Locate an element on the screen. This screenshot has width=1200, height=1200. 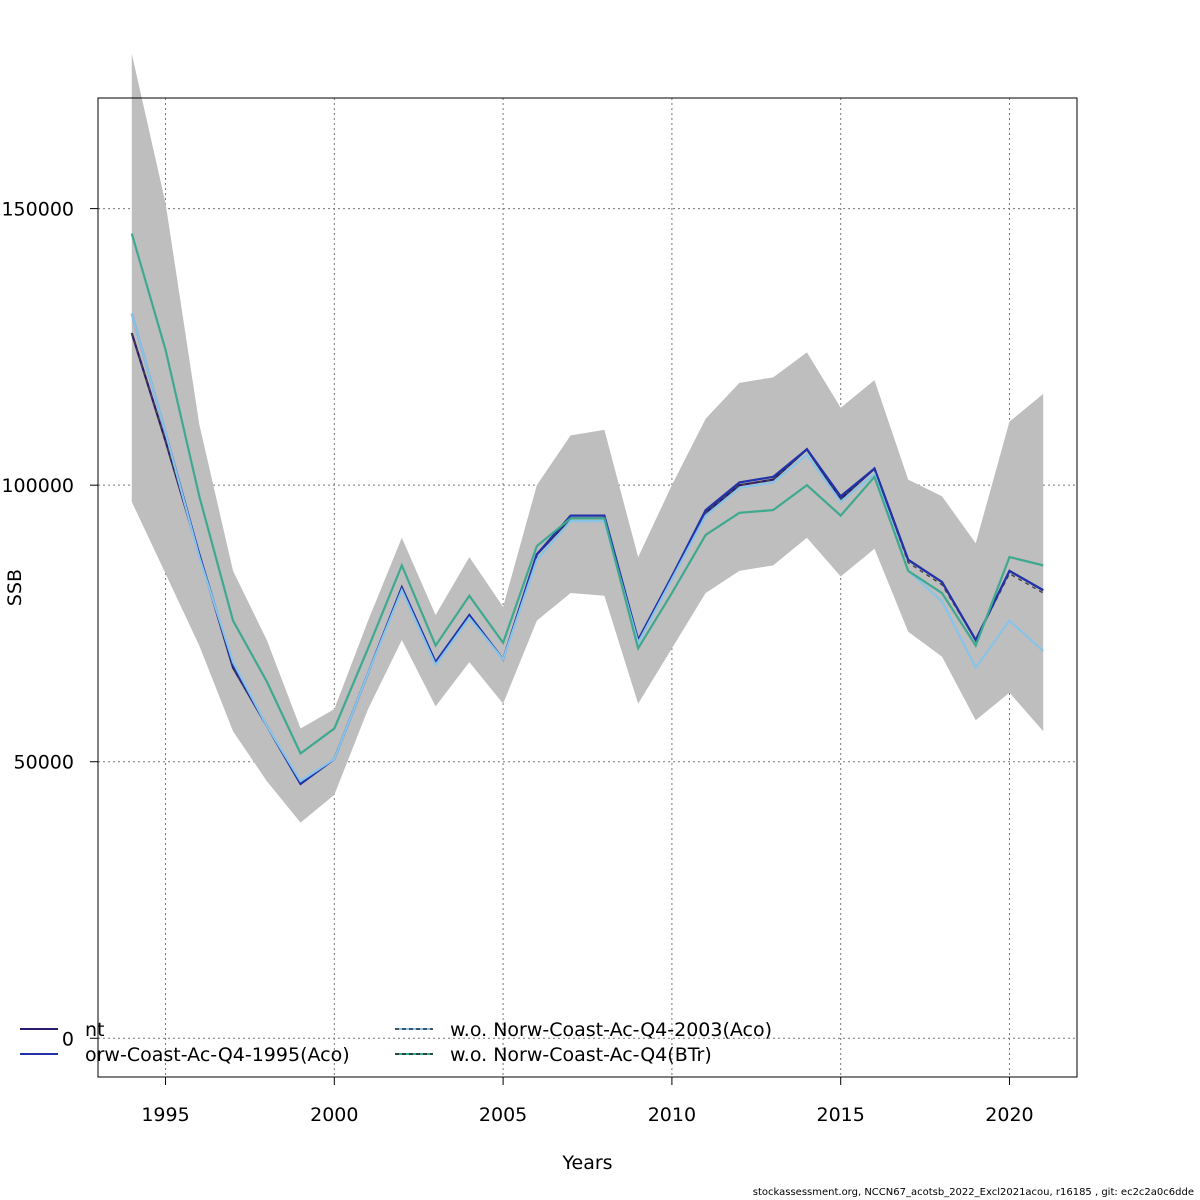
y-axis-ticks: 0 50000 100000 150000 is located at coordinates (49, 624).